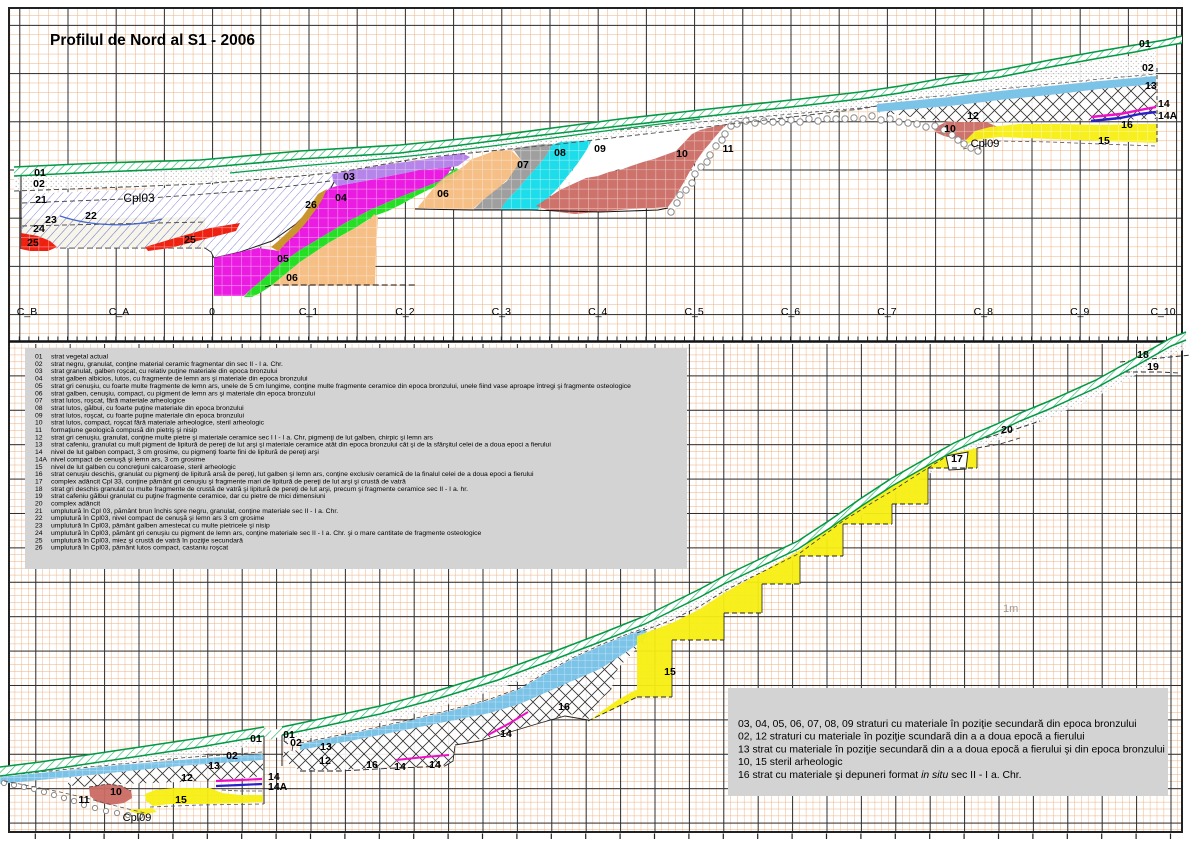 The image size is (1191, 847). What do you see at coordinates (597, 312) in the screenshot?
I see `svg-text: C_4` at bounding box center [597, 312].